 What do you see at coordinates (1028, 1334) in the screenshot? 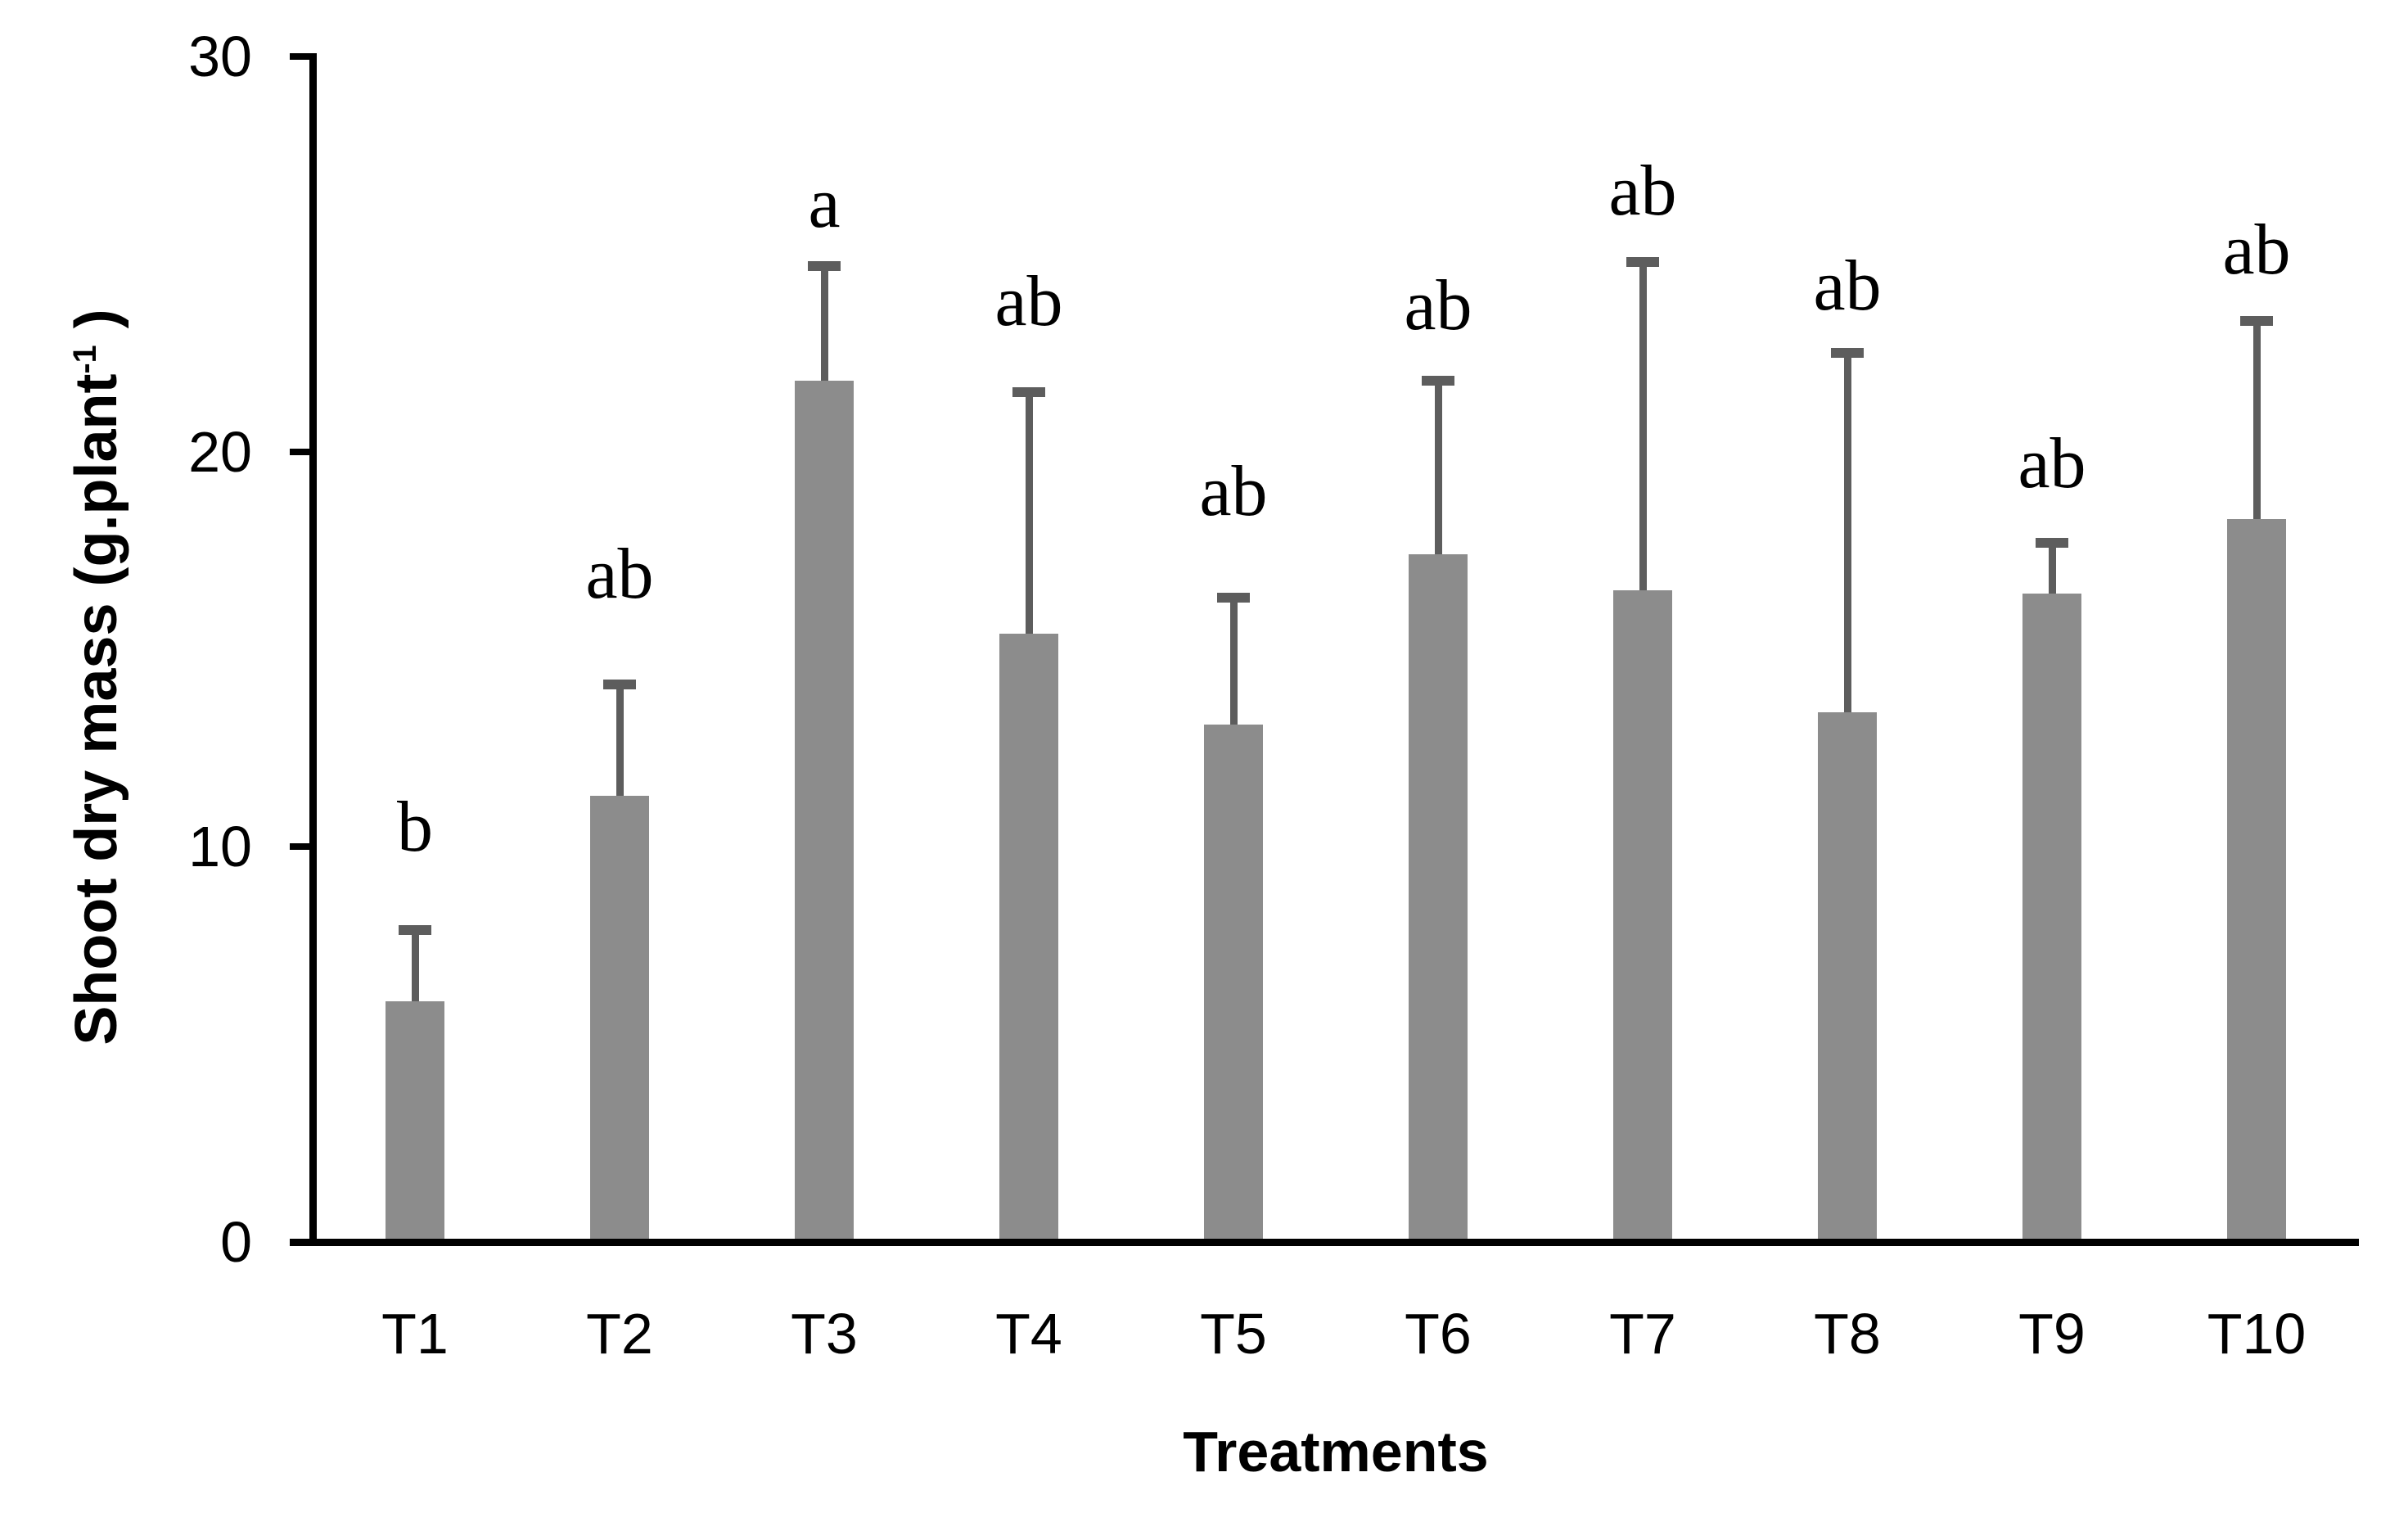
I see `x-category-label-t4: T4` at bounding box center [1028, 1334].